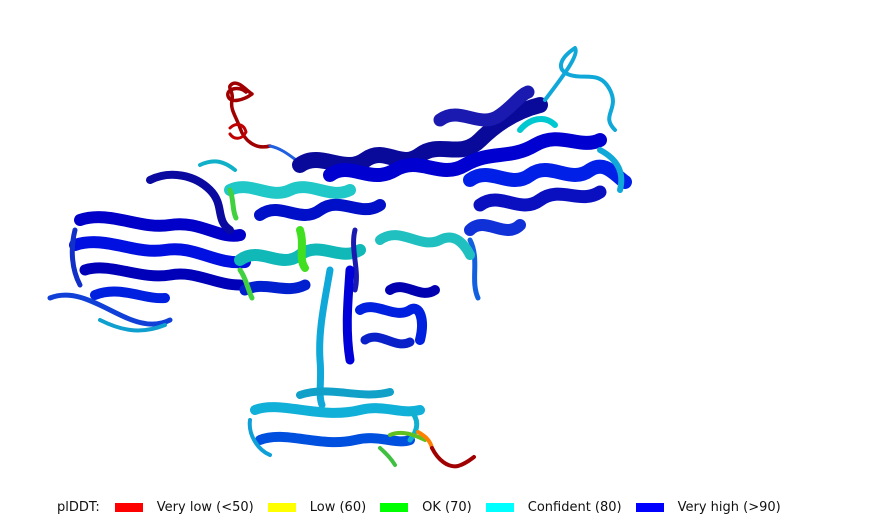 The height and width of the screenshot is (529, 888). What do you see at coordinates (371, 337) in the screenshot?
I see `stalk-region` at bounding box center [371, 337].